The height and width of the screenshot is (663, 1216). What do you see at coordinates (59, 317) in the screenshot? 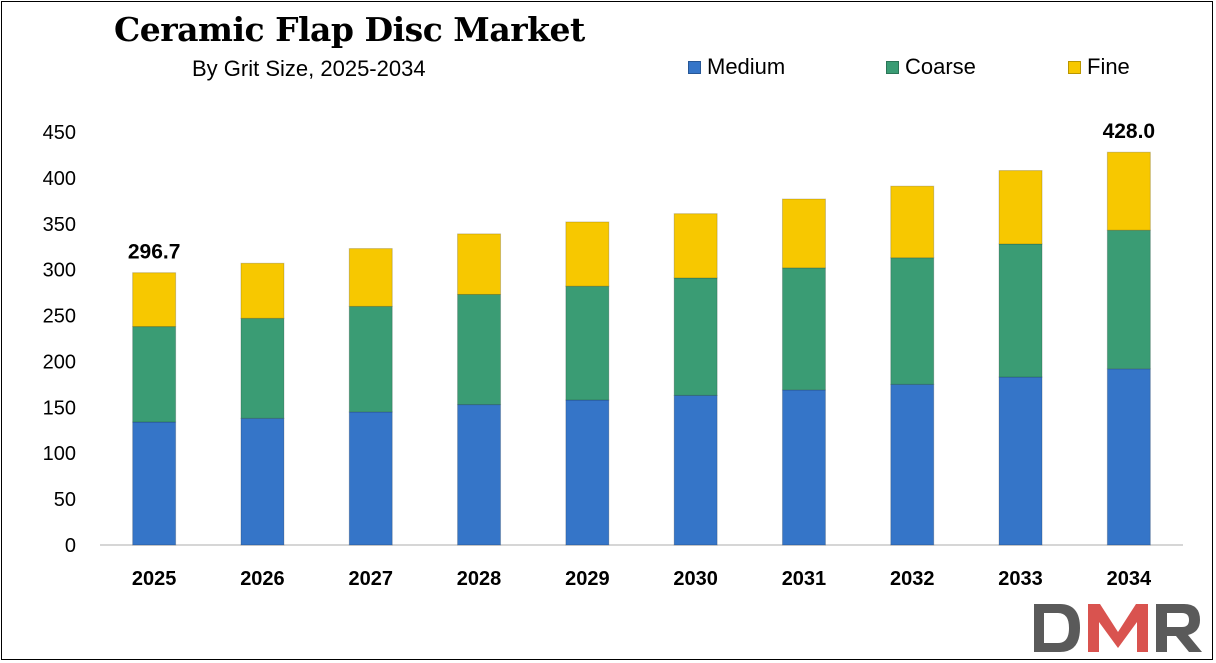
I see `y-tick-label: 250` at bounding box center [59, 317].